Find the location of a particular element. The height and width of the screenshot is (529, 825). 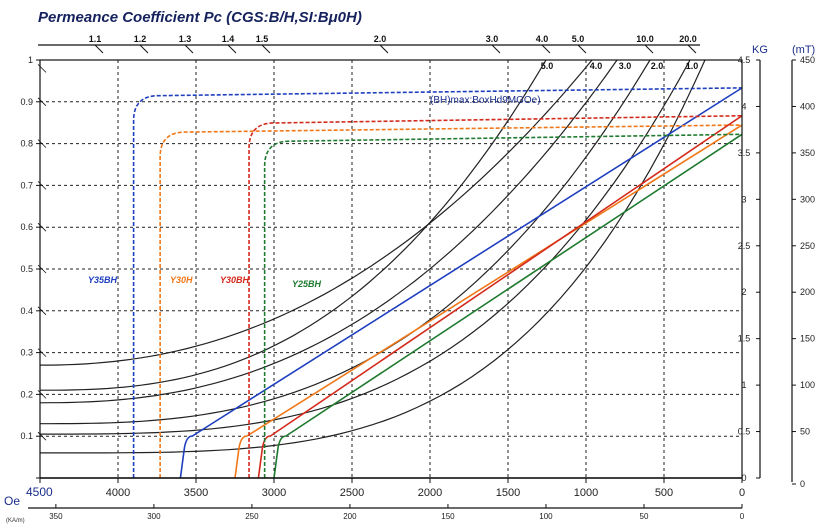

grade-label: Y35BH is located at coordinates (103, 280).